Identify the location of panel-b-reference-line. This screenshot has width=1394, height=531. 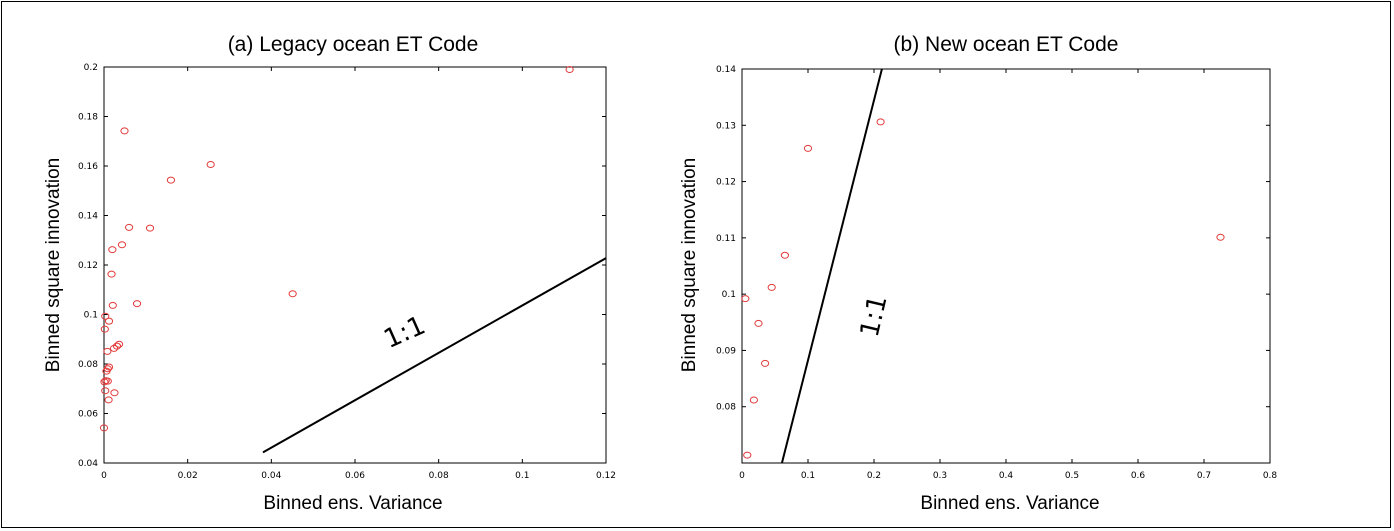
(831, 266).